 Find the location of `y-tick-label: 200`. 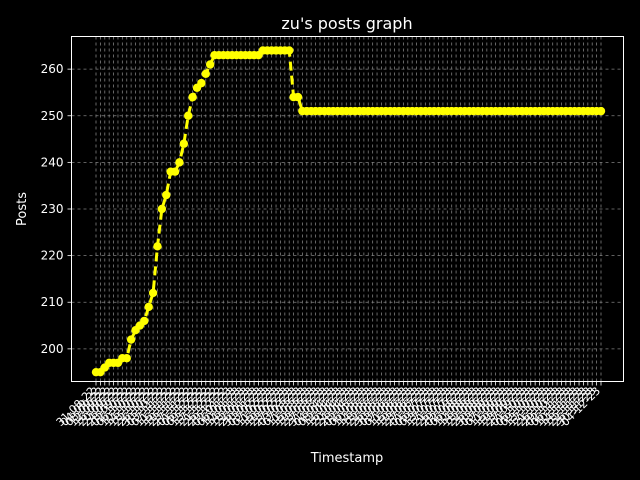

y-tick-label: 200 is located at coordinates (52, 349).